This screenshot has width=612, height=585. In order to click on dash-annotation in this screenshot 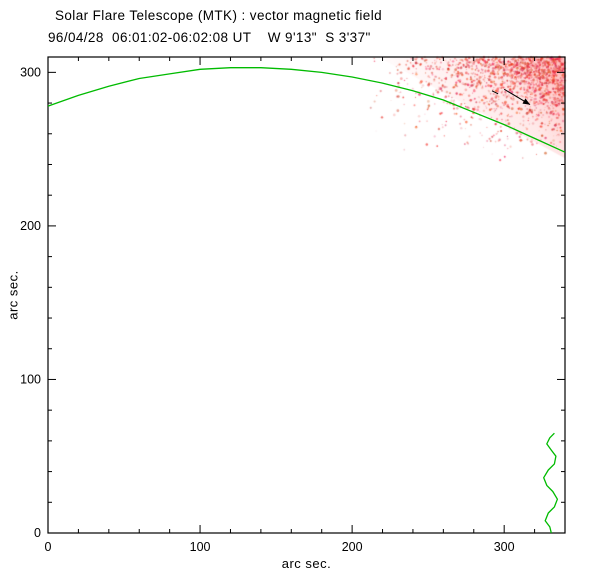, I will do `click(495, 92)`.